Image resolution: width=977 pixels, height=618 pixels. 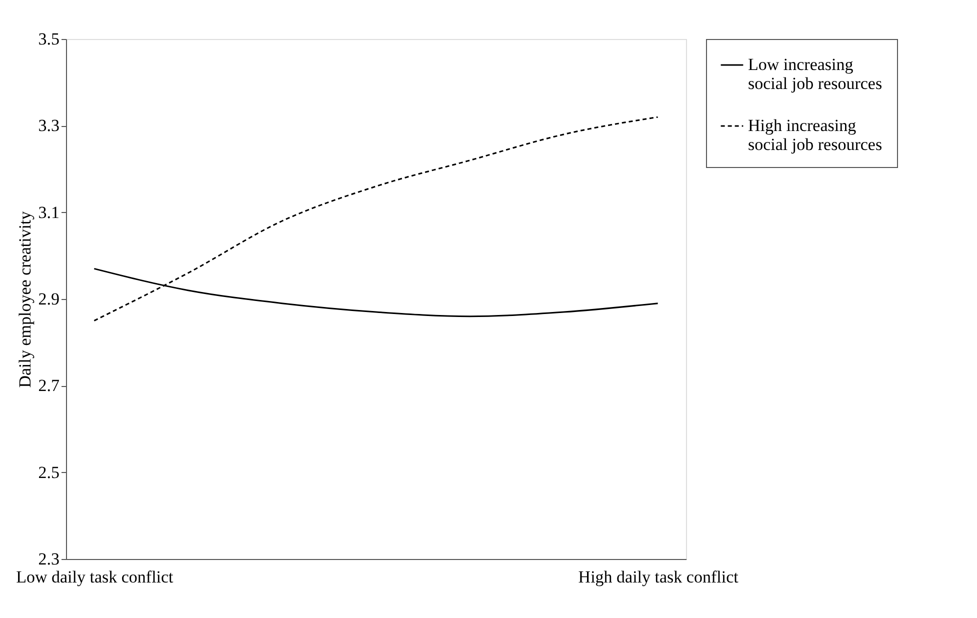 What do you see at coordinates (815, 135) in the screenshot?
I see `legend-label: High increasing social job resources` at bounding box center [815, 135].